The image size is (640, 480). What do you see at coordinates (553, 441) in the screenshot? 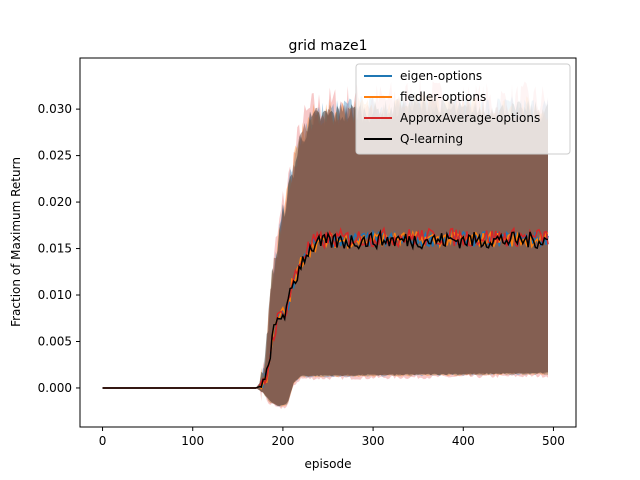
I see `x-tick-label: 500` at bounding box center [553, 441].